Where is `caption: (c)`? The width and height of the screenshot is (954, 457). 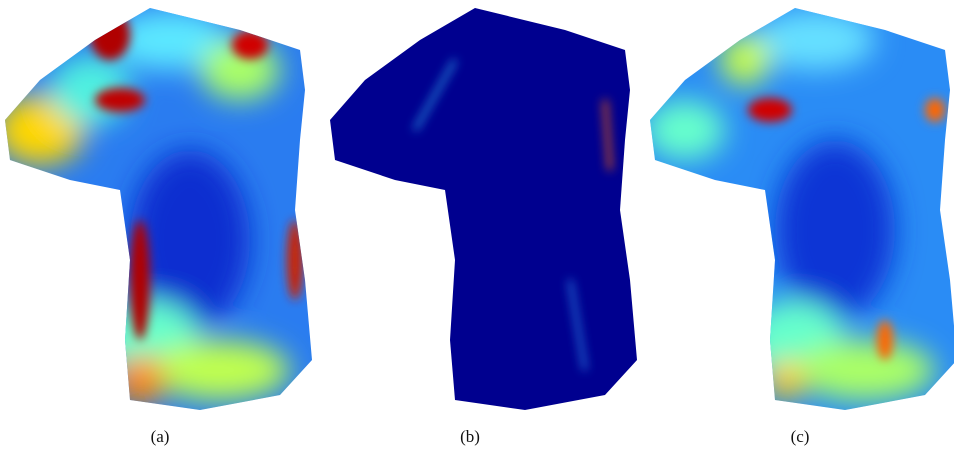 caption: (c) is located at coordinates (800, 436).